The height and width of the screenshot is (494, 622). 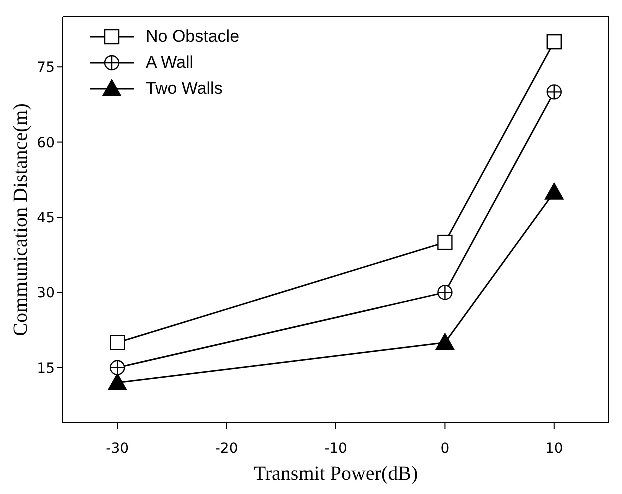 I want to click on x-tick-label: 0, so click(x=445, y=448).